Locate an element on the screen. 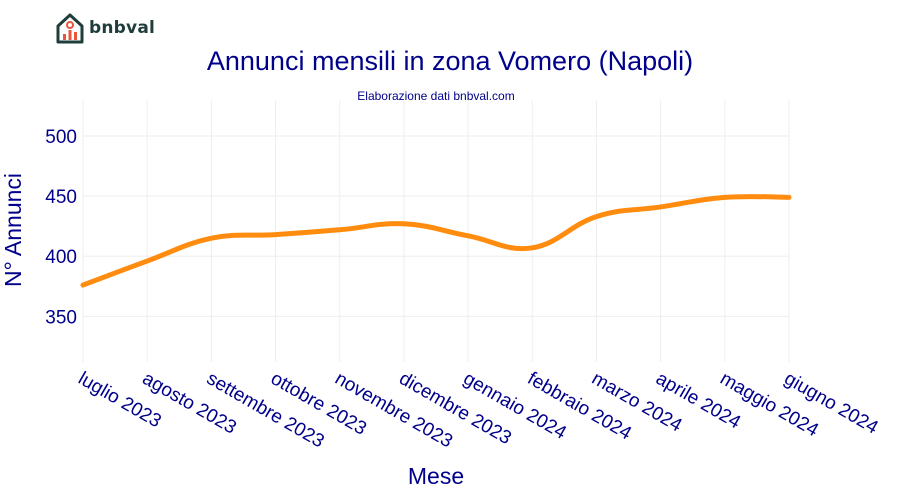 The image size is (900, 500). y-tick-label: 350 is located at coordinates (61, 317).